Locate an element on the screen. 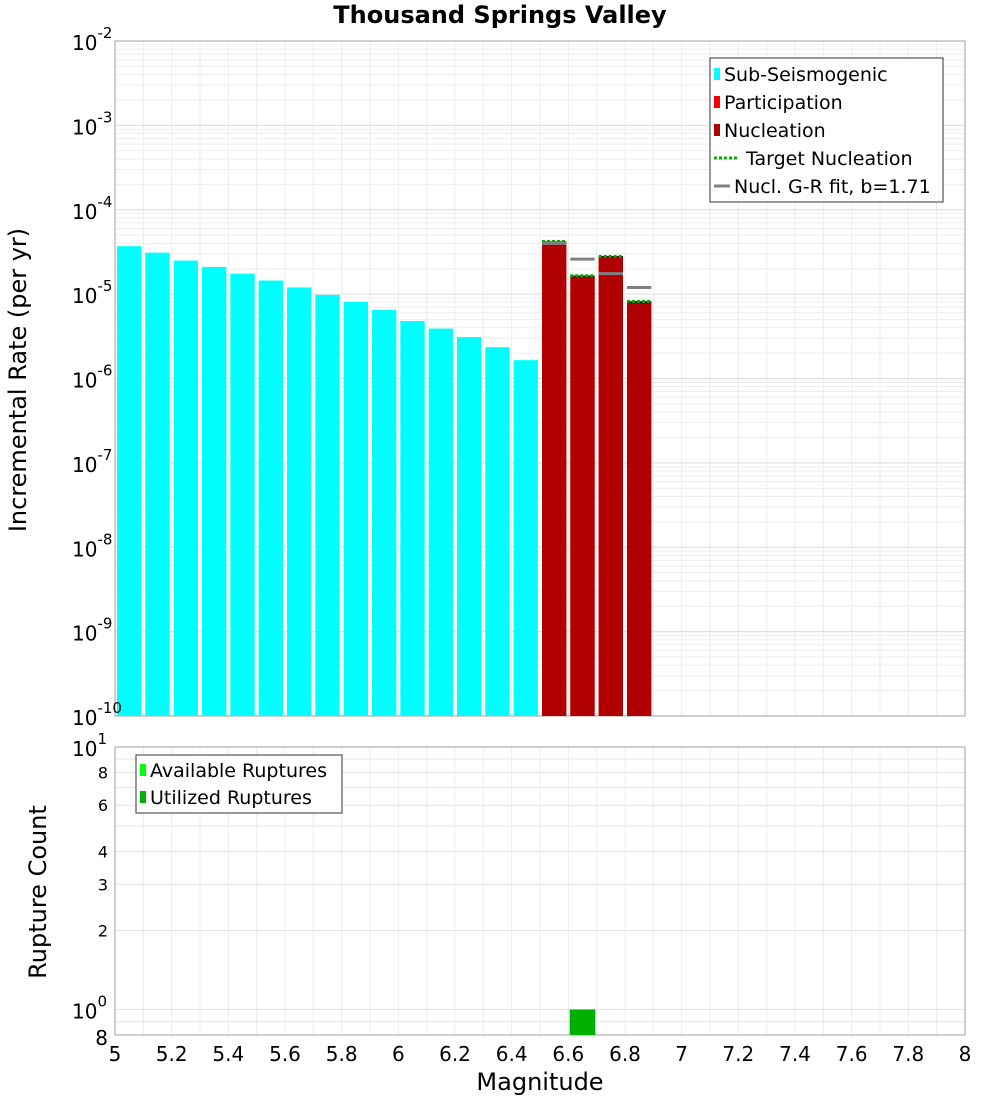  y-tick-label: 10⁻¹⁰ is located at coordinates (97, 714).